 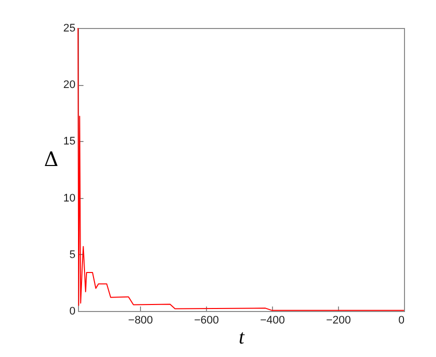 What do you see at coordinates (72, 312) in the screenshot?
I see `y-tick-label: 0` at bounding box center [72, 312].